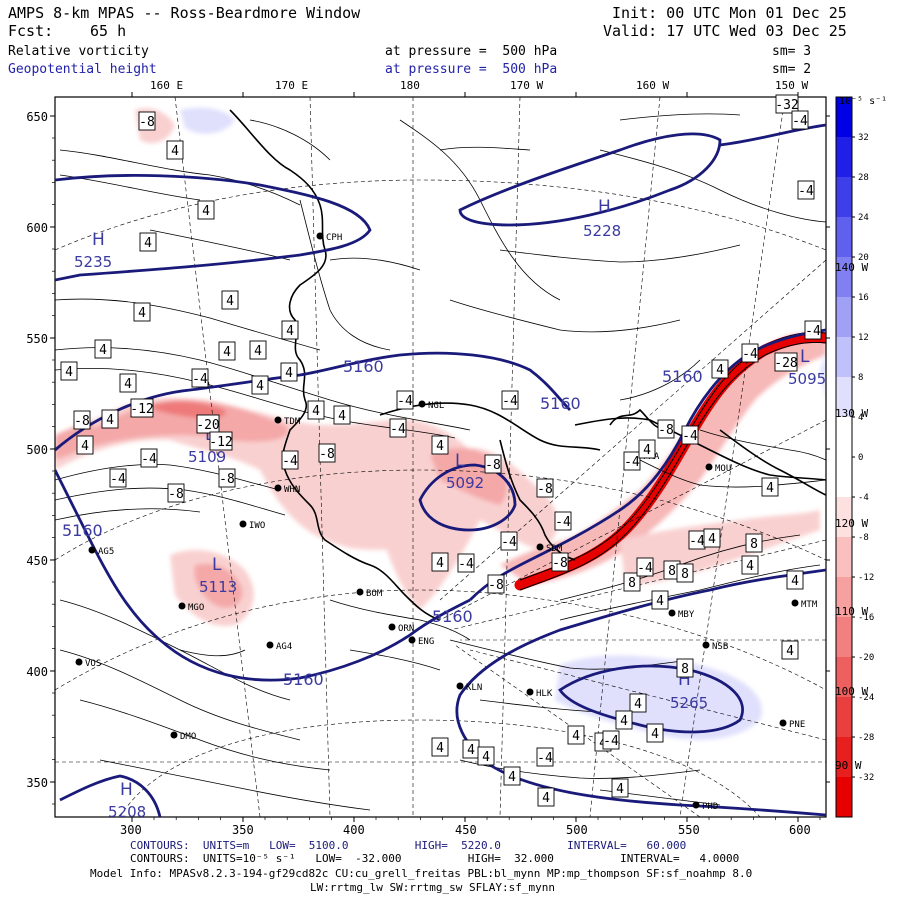 The image size is (900, 900). Describe the element at coordinates (723, 469) in the screenshot. I see `station-label: MOU` at that location.